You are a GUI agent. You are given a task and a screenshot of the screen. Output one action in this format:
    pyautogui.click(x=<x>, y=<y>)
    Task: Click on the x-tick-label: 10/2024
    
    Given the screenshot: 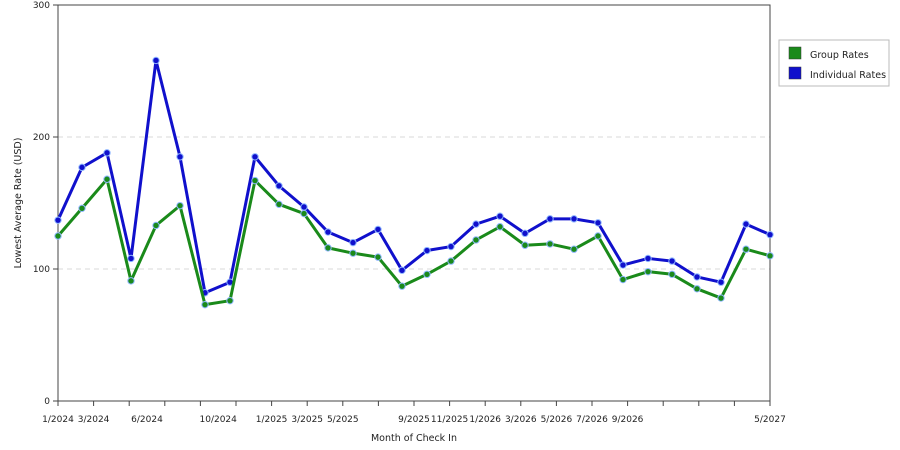 What is the action you would take?
    pyautogui.click(x=219, y=420)
    